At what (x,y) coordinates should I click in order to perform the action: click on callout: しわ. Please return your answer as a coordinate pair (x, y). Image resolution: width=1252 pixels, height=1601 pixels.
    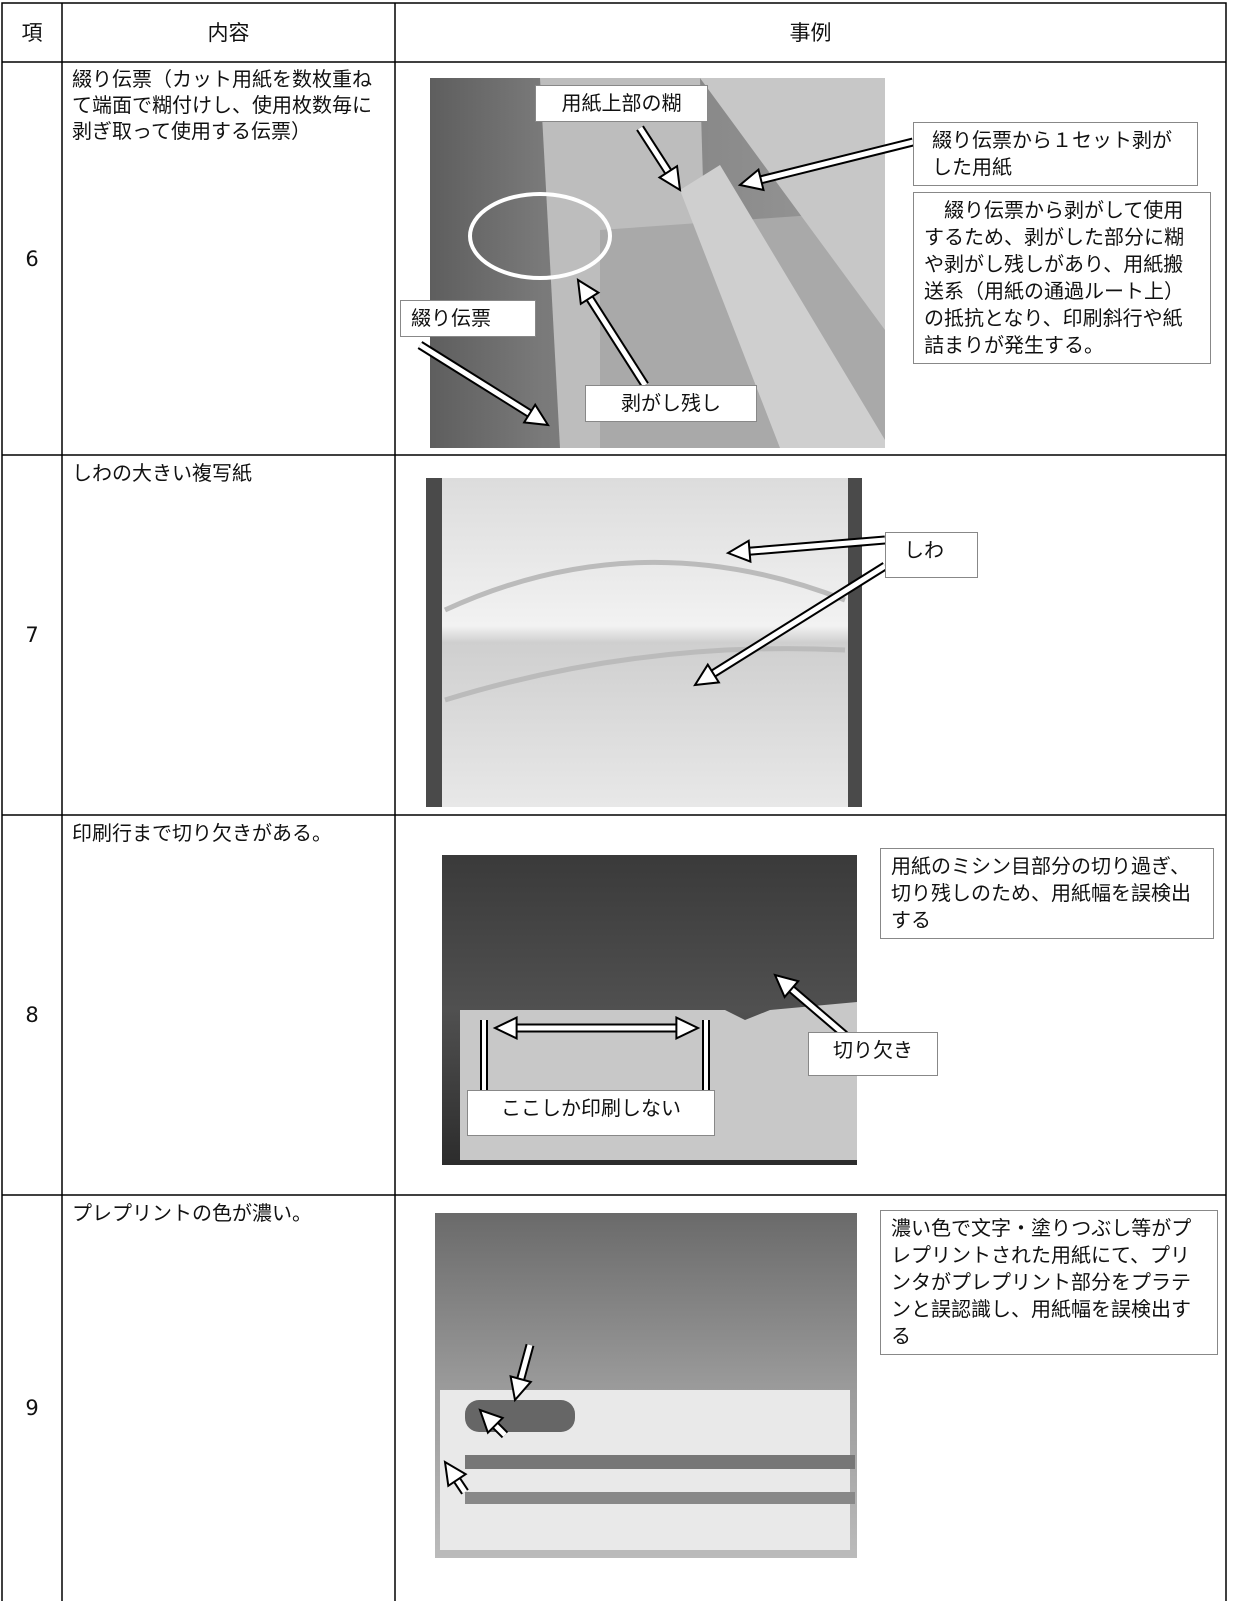
    Looking at the image, I should click on (931, 555).